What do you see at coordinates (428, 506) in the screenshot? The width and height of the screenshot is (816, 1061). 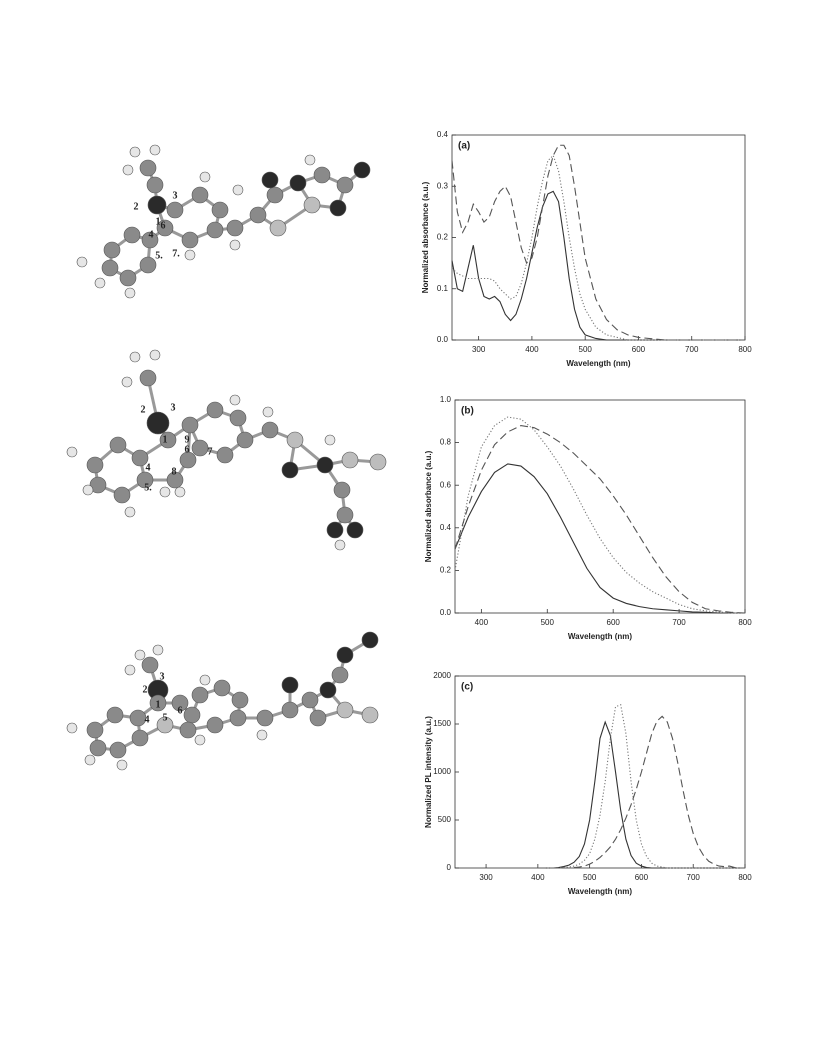 I see `y-axis-label: Normalized absorbance (a.u.)` at bounding box center [428, 506].